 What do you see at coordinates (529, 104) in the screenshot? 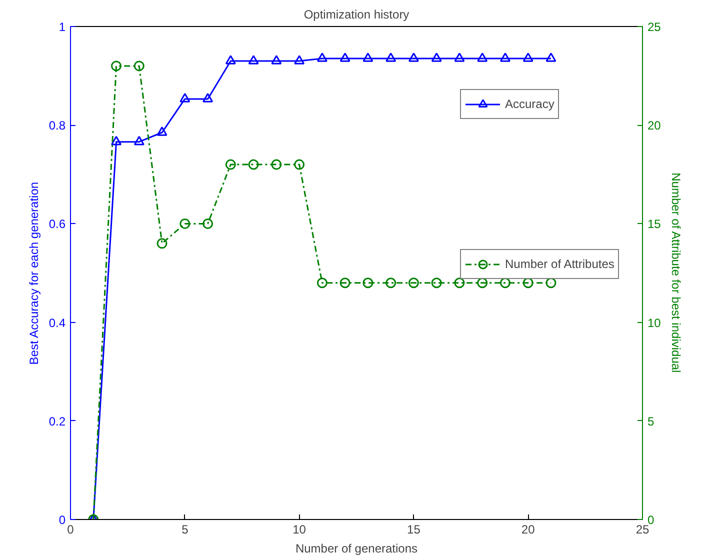
I see `legend-label: Accuracy` at bounding box center [529, 104].